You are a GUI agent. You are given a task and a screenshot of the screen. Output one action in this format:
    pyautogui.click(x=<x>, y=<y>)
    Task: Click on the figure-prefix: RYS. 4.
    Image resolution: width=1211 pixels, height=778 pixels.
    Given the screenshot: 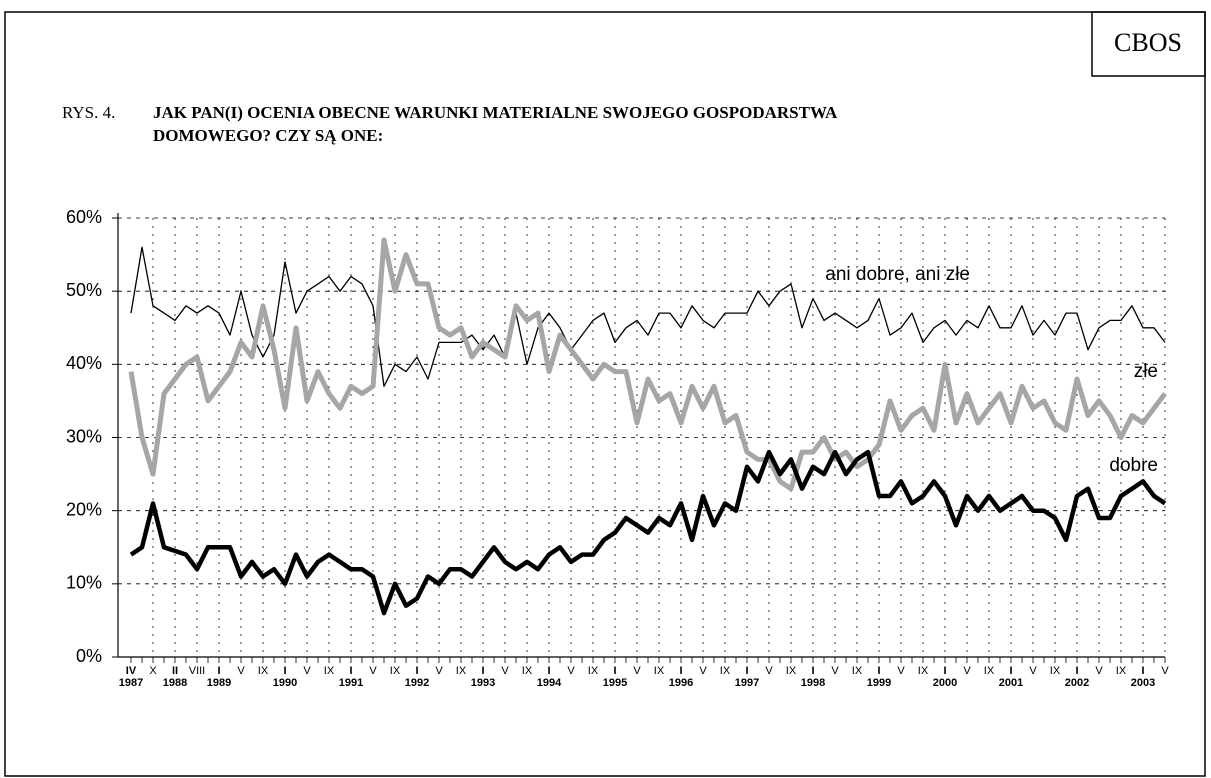 What is the action you would take?
    pyautogui.click(x=88, y=112)
    